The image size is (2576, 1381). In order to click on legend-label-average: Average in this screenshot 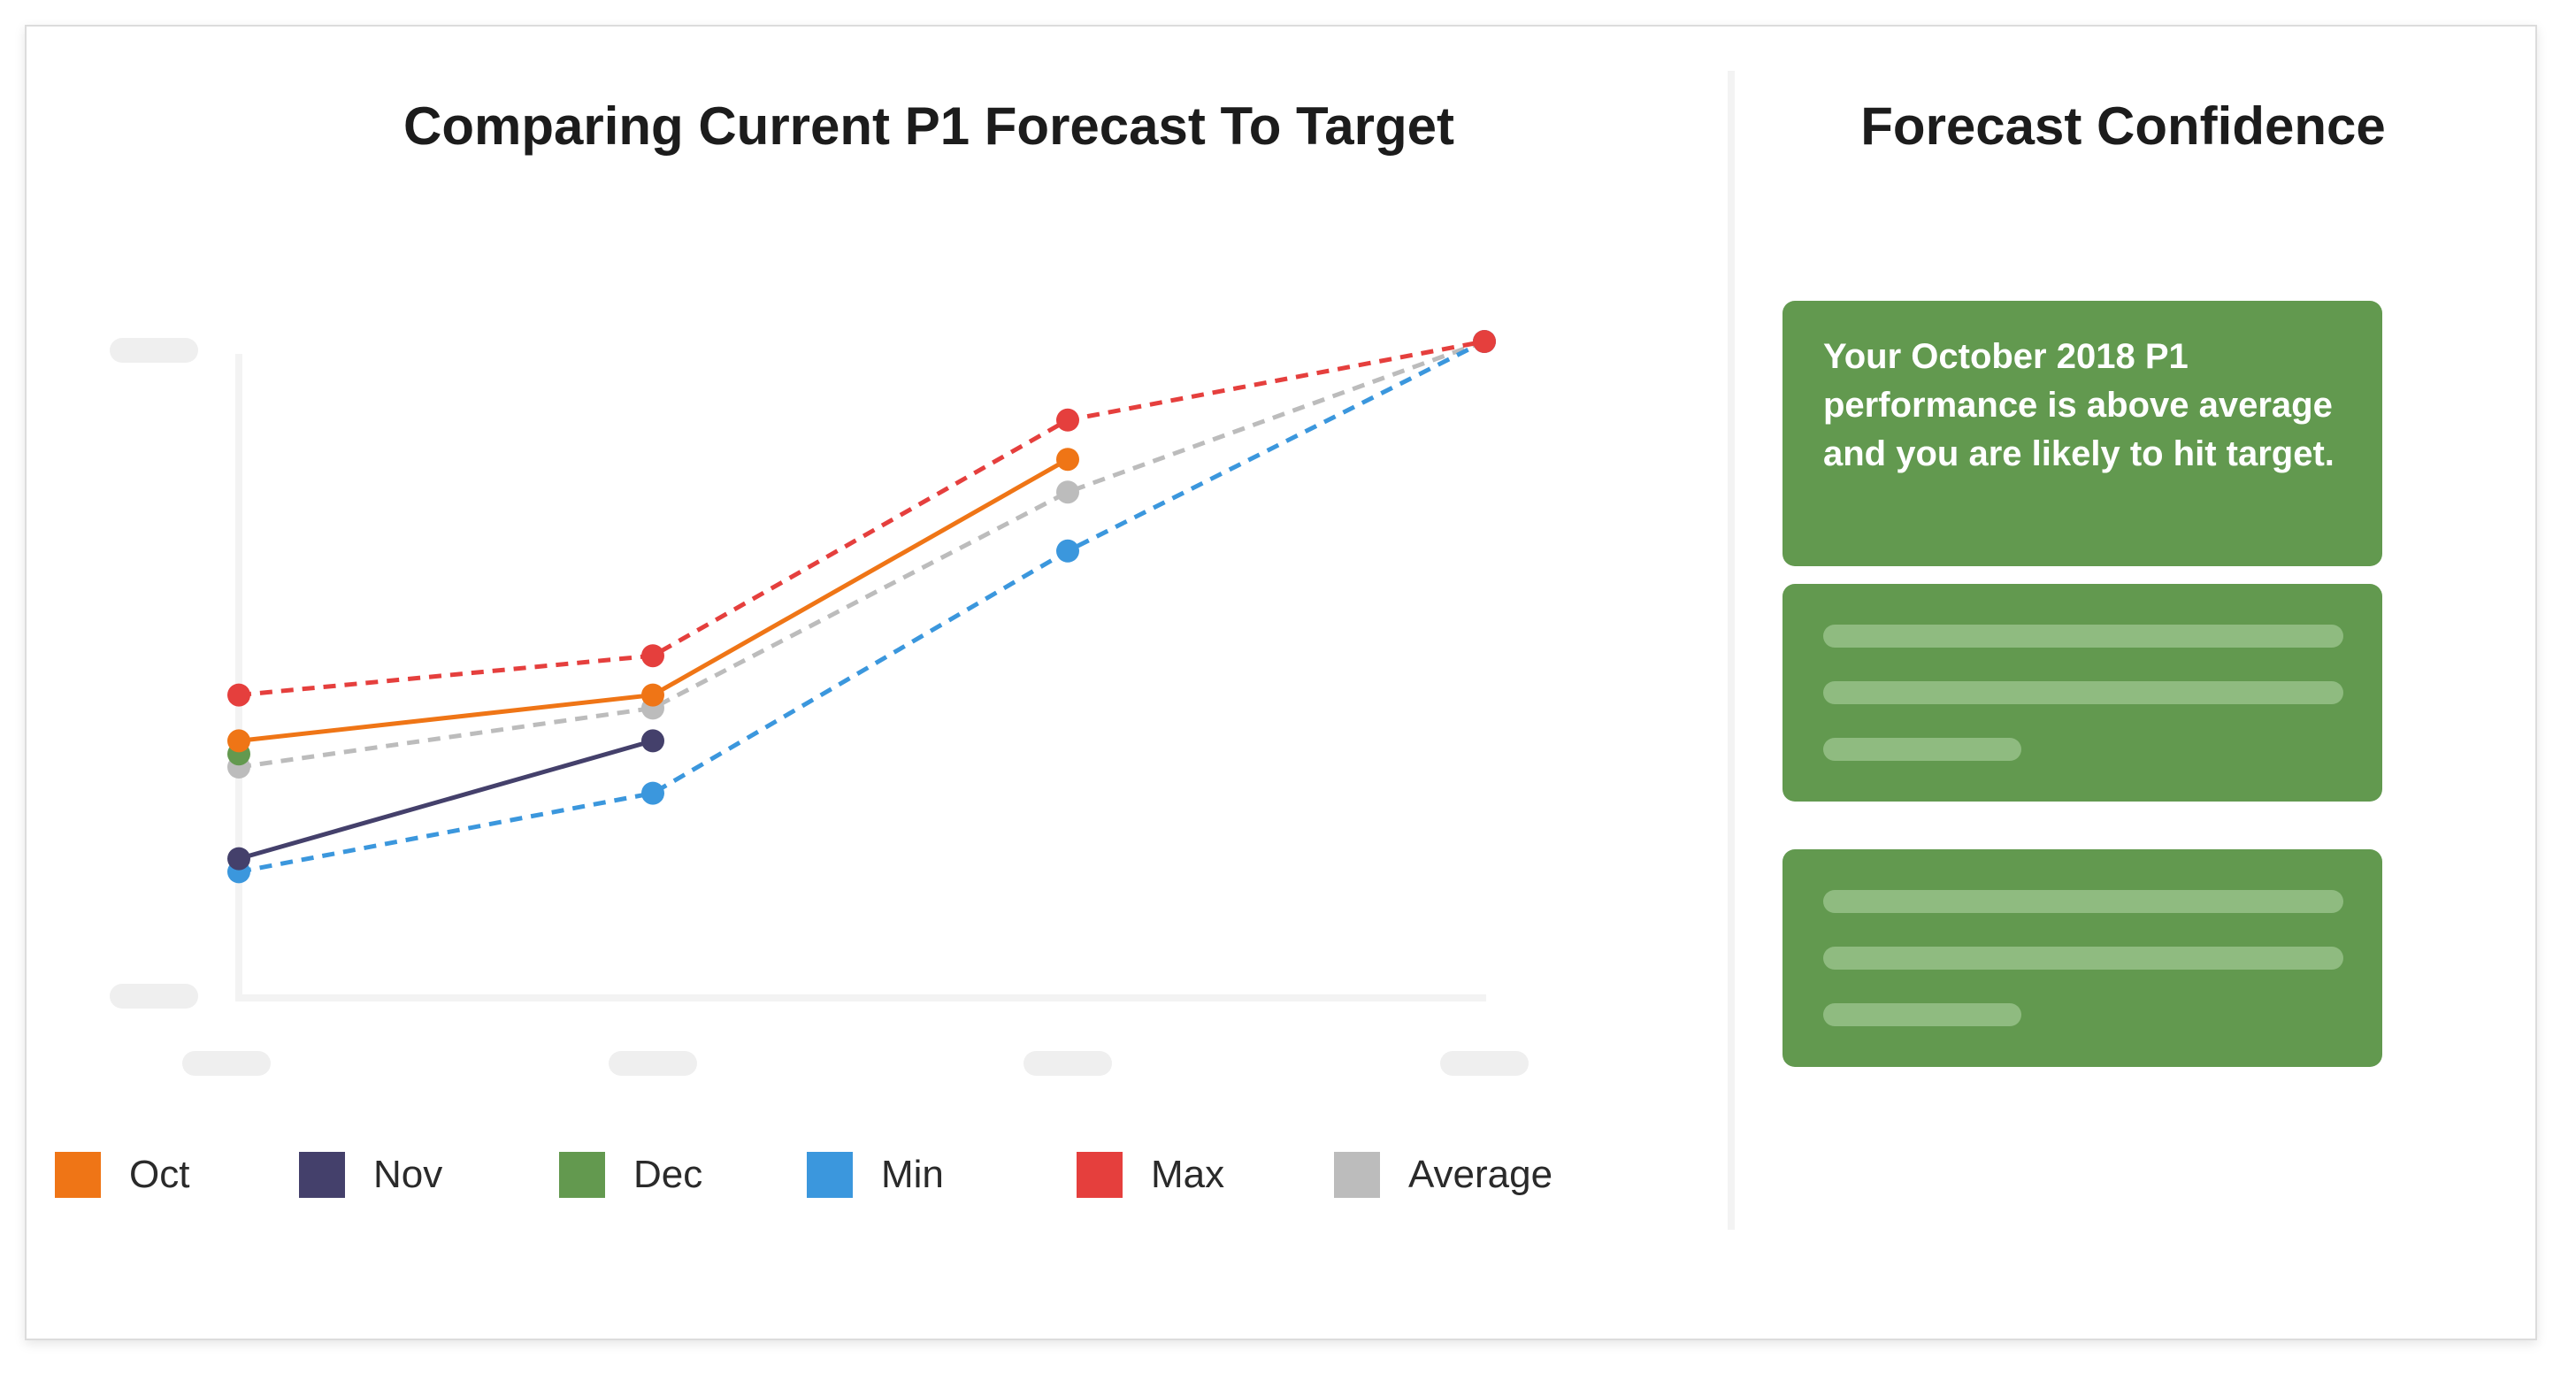, I will do `click(1480, 1174)`.